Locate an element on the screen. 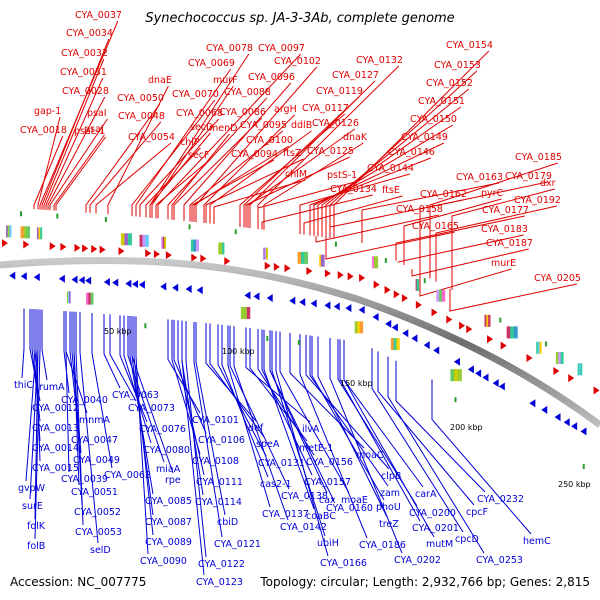 This screenshot has height=600, width=600. gene-label-CYA_0142: CYA_0142 is located at coordinates (303, 527).